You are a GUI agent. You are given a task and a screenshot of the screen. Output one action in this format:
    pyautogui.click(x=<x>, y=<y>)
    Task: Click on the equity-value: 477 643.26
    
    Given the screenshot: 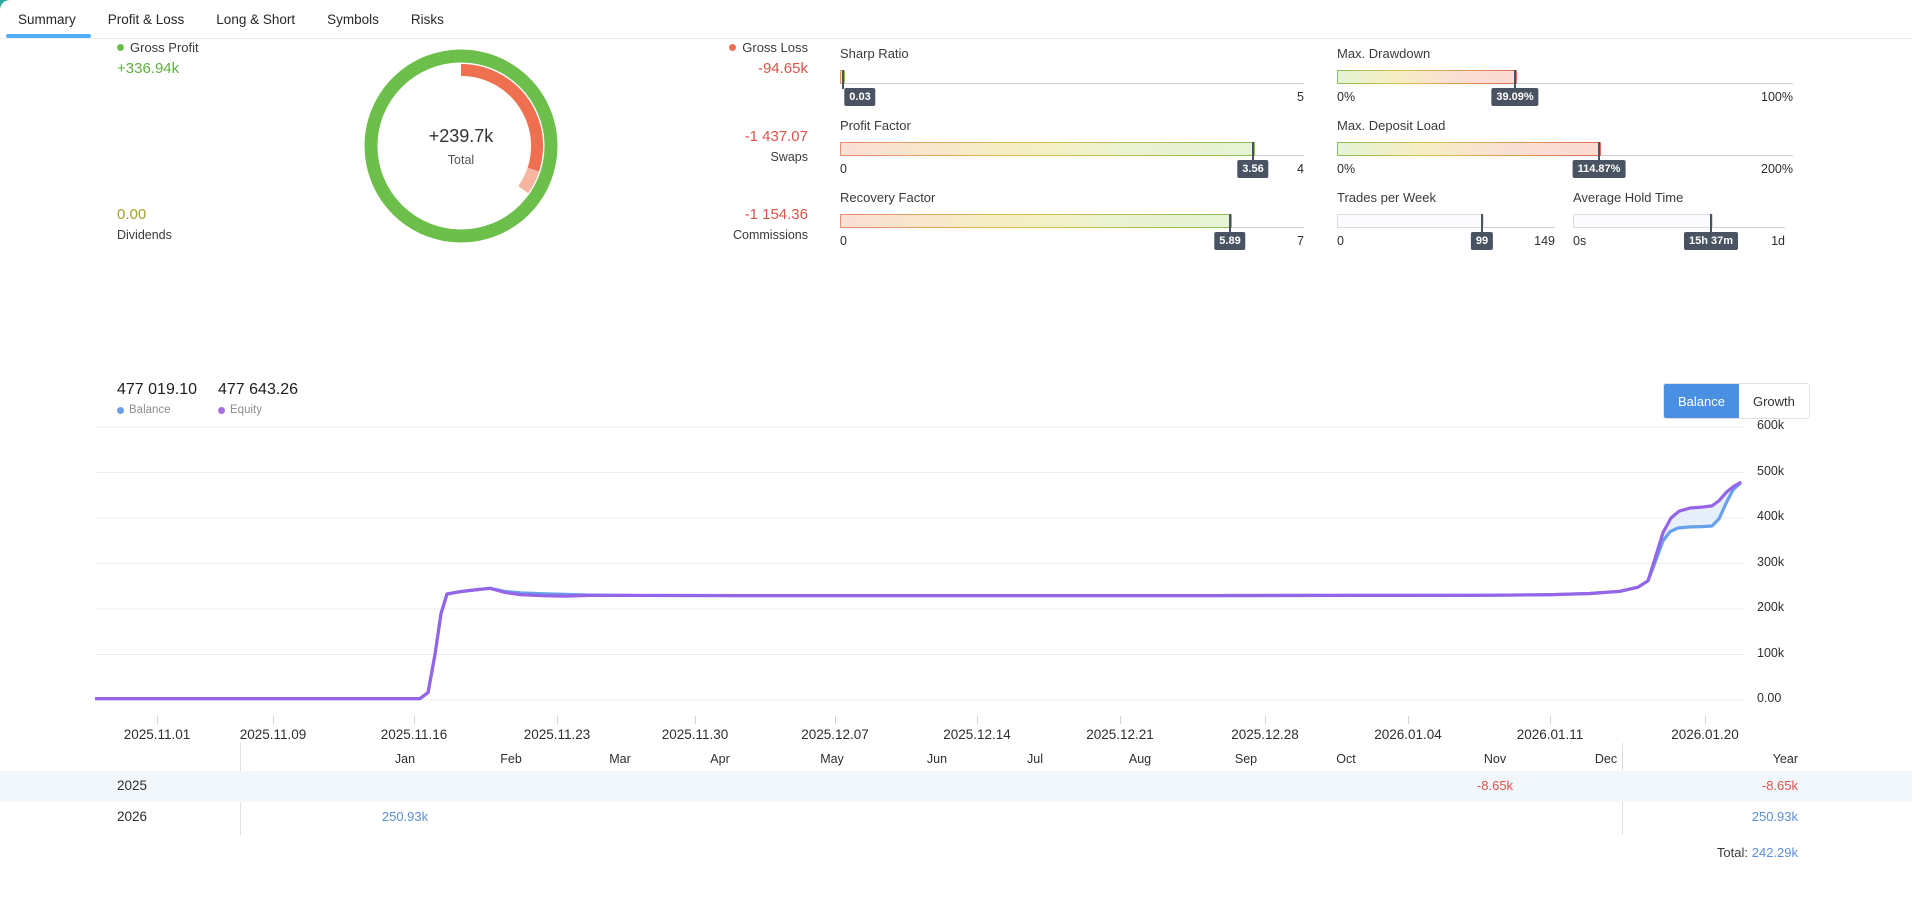 What is the action you would take?
    pyautogui.click(x=258, y=389)
    